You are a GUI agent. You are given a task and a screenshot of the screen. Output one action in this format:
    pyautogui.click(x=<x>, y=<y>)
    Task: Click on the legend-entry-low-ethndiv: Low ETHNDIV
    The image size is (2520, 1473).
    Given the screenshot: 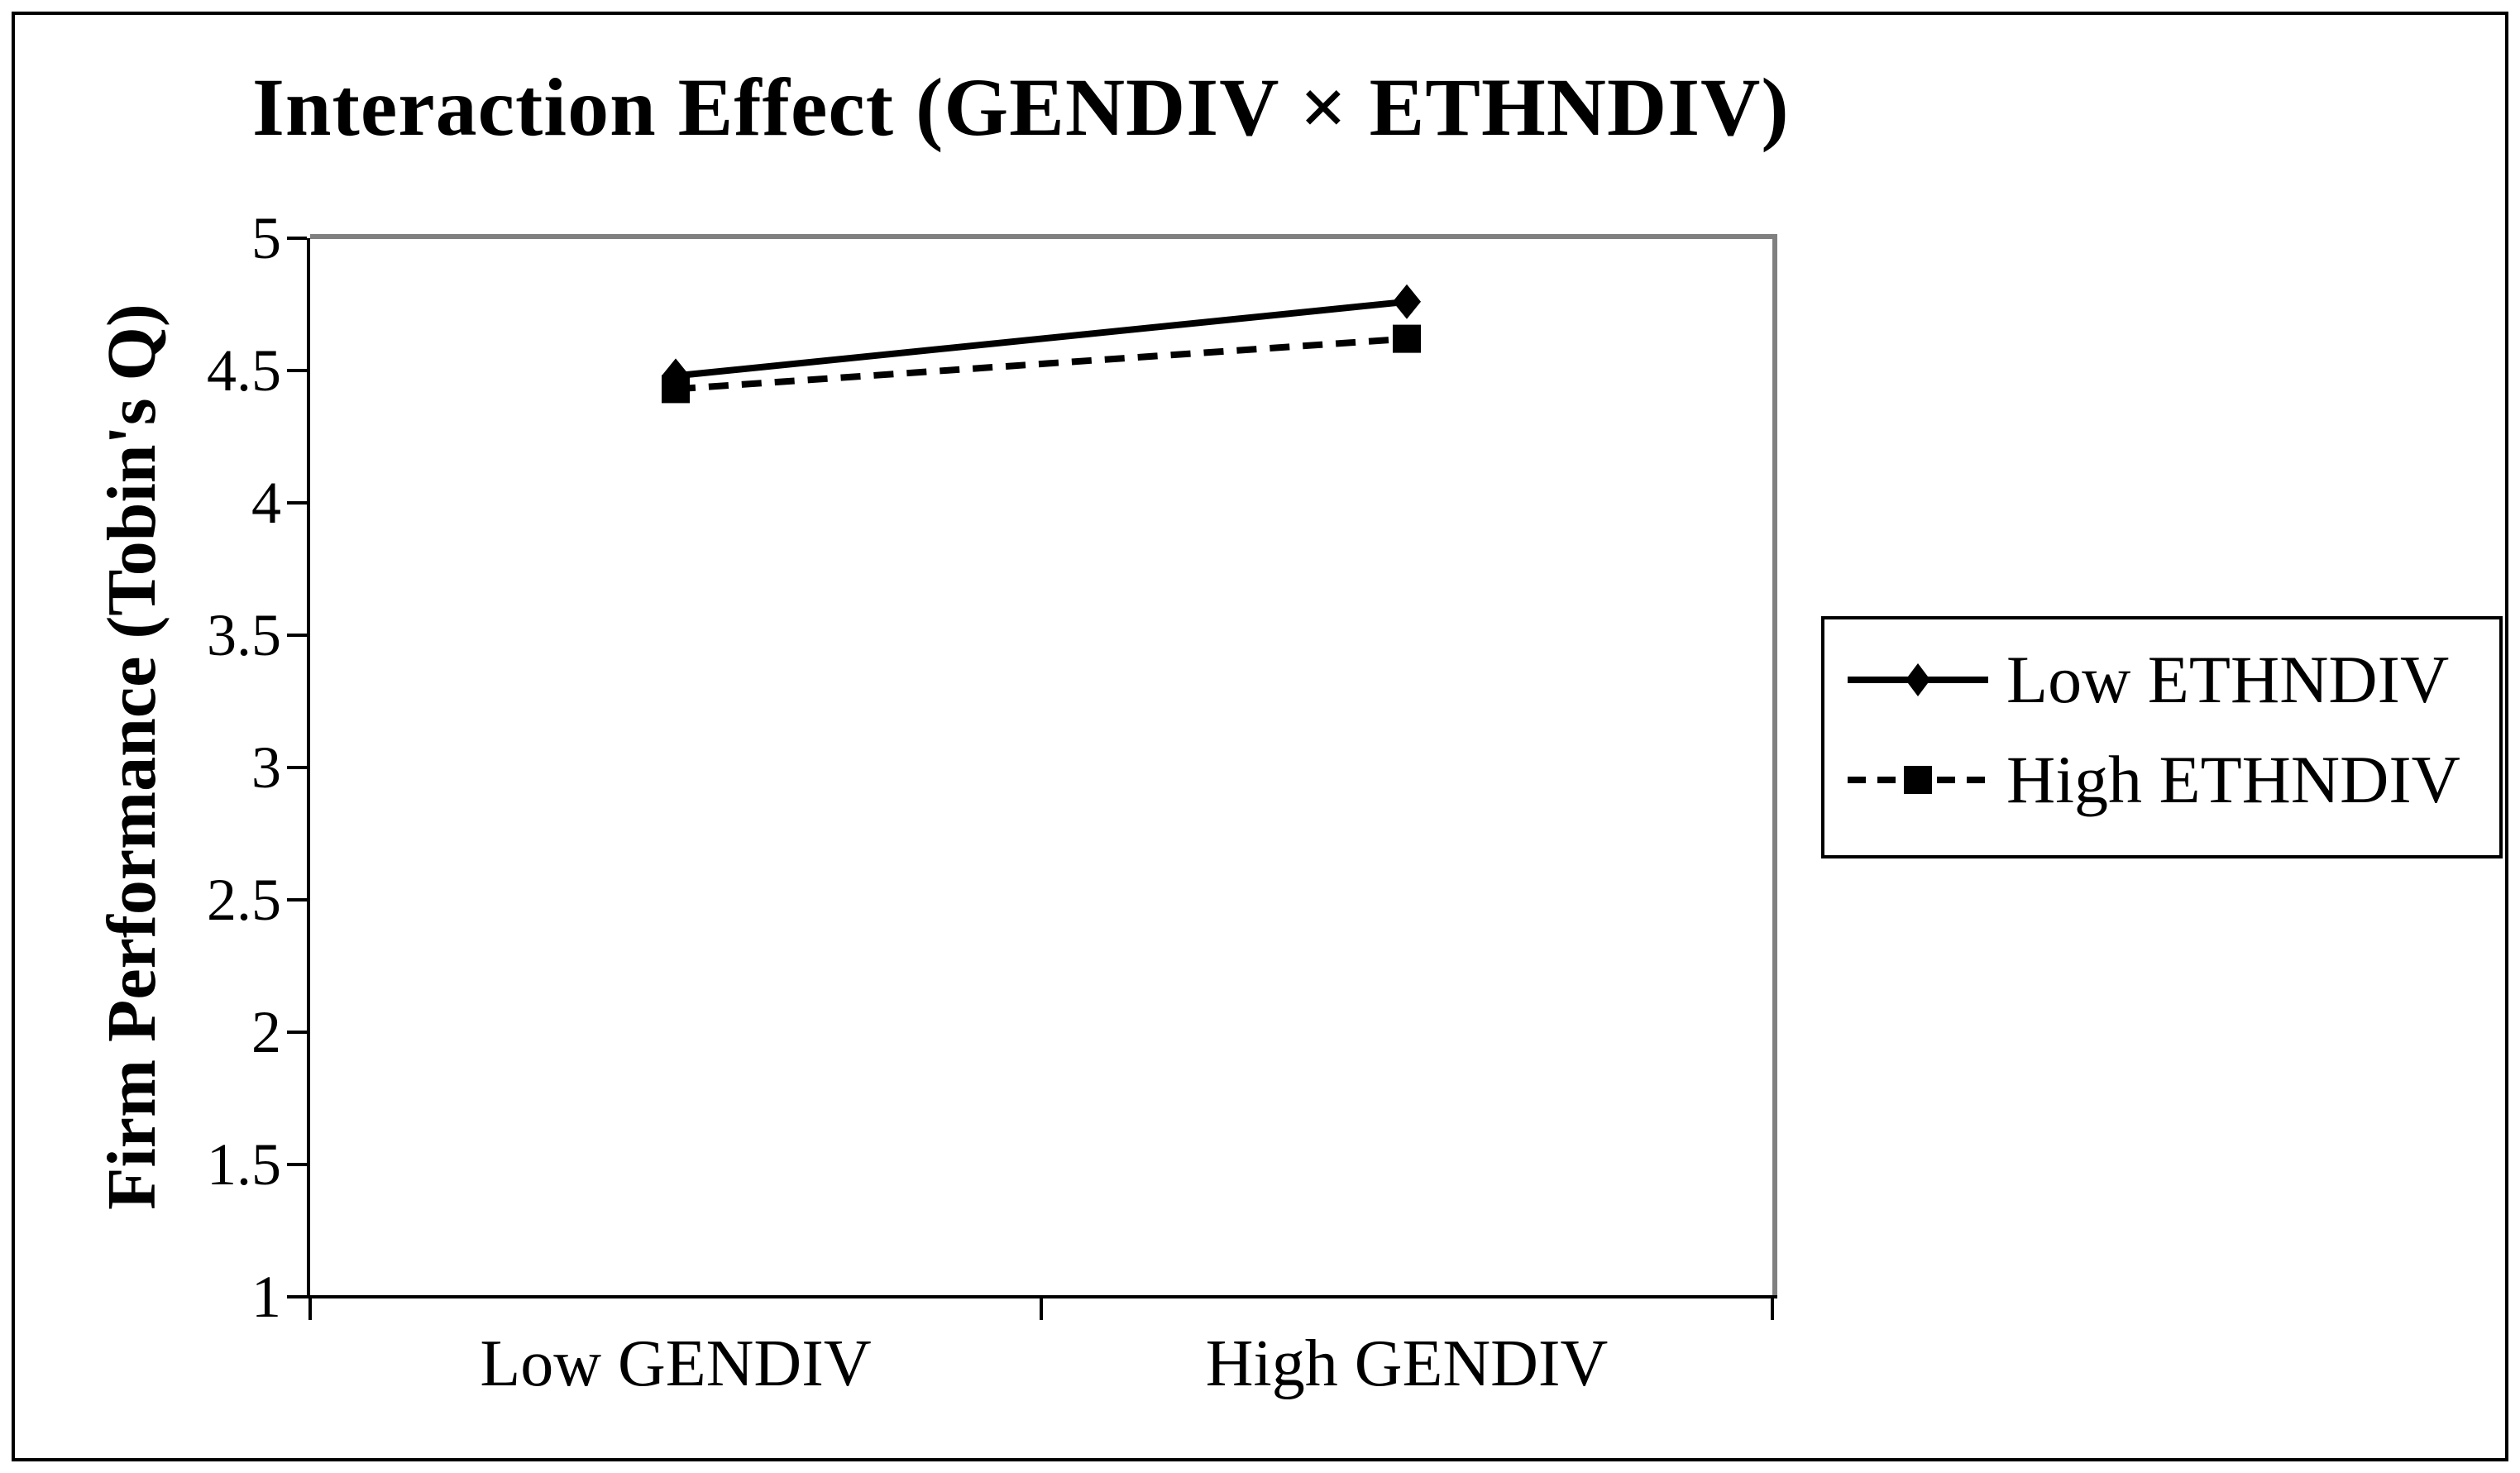 What is the action you would take?
    pyautogui.click(x=2173, y=680)
    